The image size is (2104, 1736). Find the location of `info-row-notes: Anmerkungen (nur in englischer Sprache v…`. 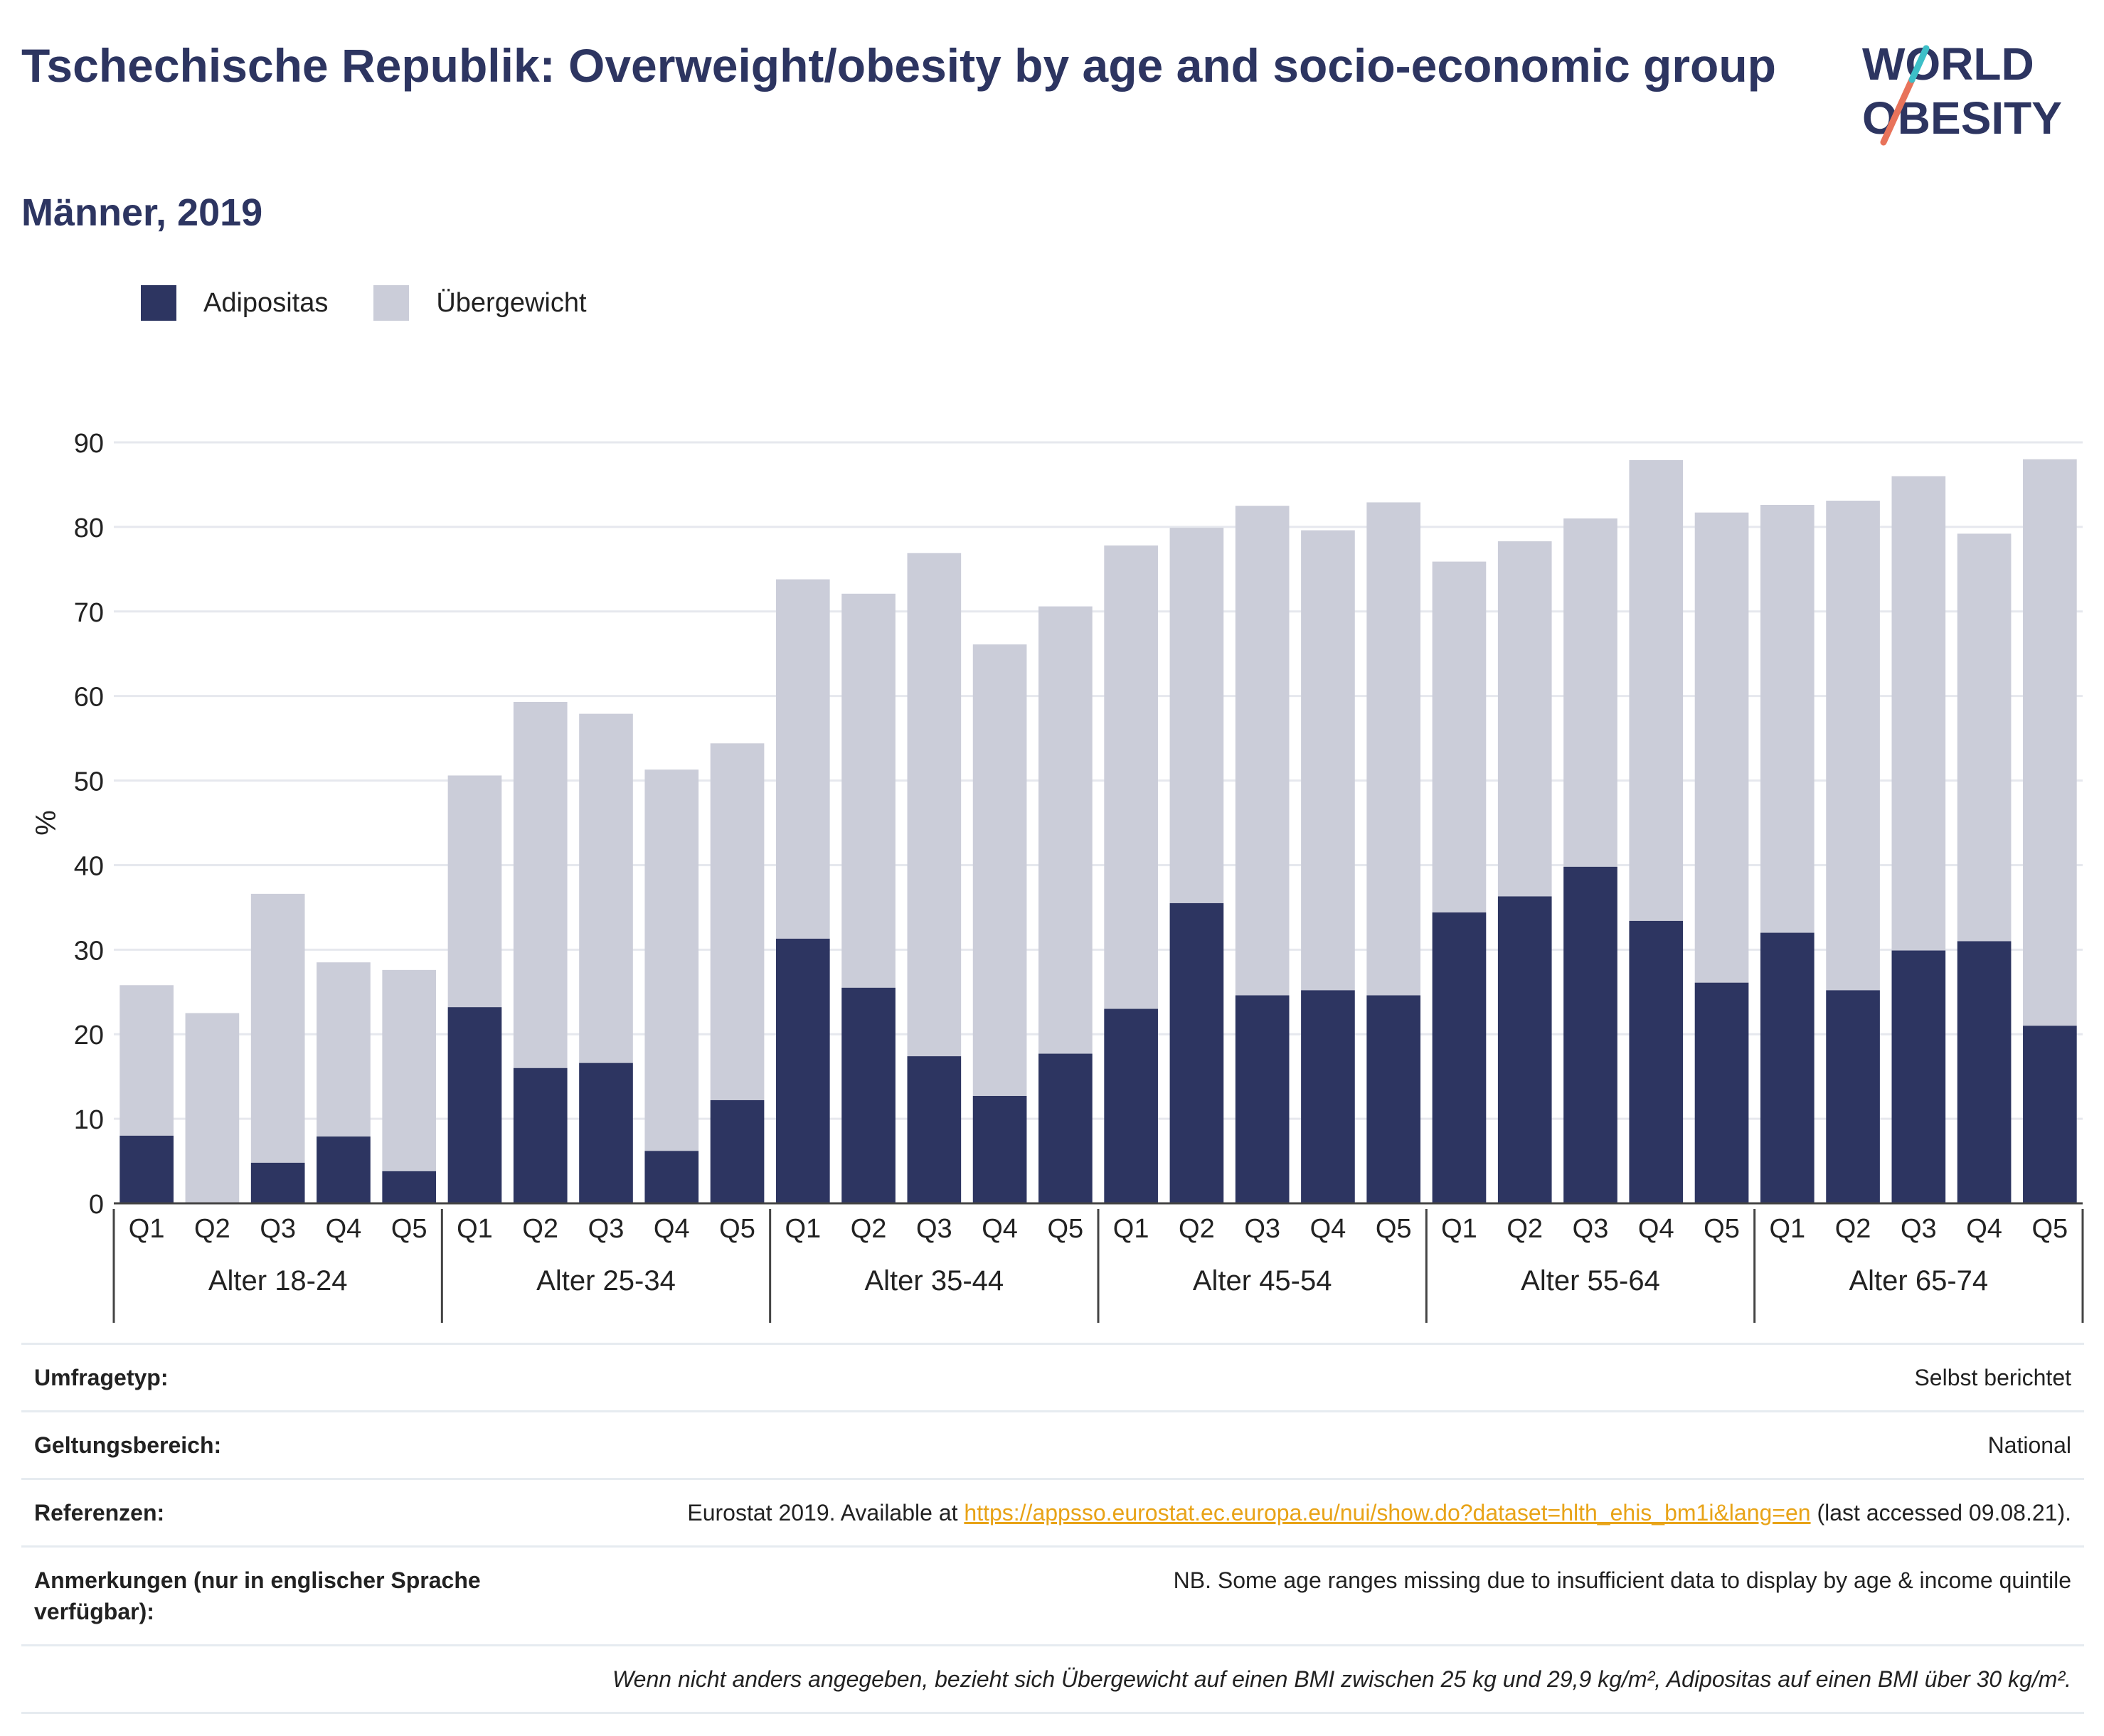

info-row-notes: Anmerkungen (nur in englischer Sprache v… is located at coordinates (1052, 1595).